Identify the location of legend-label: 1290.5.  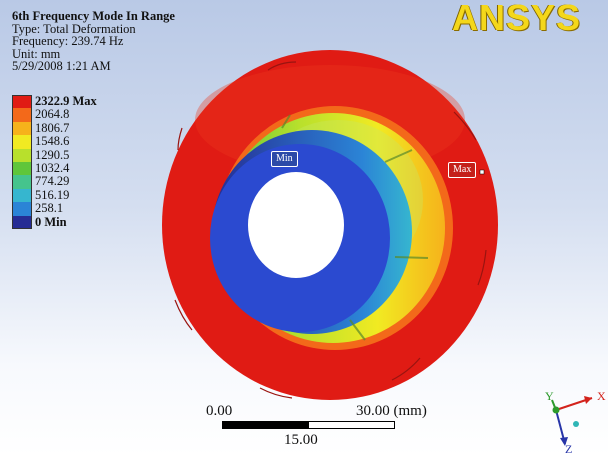
(52, 154).